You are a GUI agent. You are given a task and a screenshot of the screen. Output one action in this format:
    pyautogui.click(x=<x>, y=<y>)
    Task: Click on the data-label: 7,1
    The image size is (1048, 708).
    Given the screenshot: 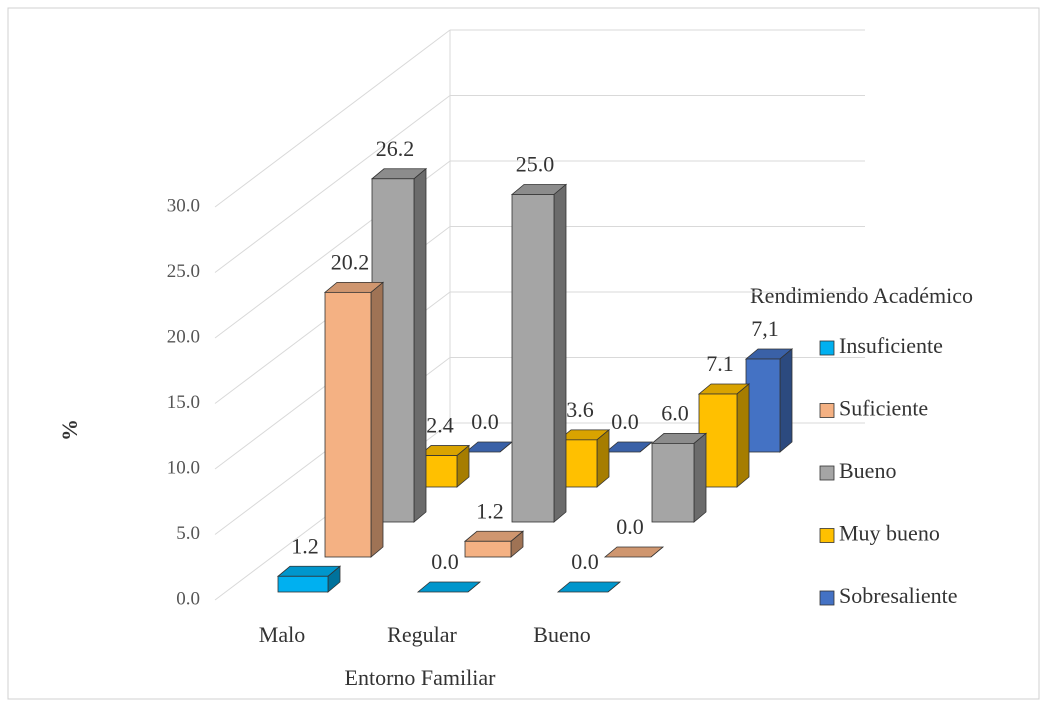 What is the action you would take?
    pyautogui.click(x=765, y=328)
    